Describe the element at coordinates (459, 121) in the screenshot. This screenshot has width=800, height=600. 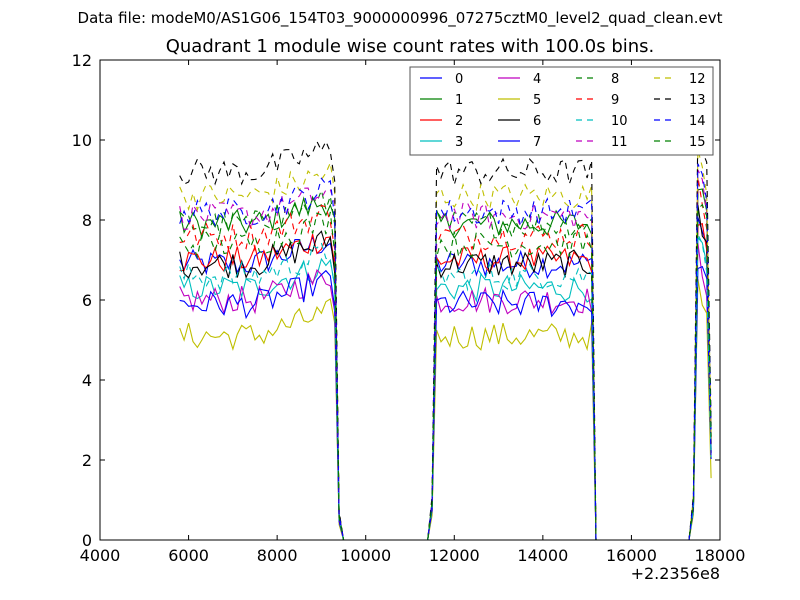
I see `legend-label-2: 2` at that location.